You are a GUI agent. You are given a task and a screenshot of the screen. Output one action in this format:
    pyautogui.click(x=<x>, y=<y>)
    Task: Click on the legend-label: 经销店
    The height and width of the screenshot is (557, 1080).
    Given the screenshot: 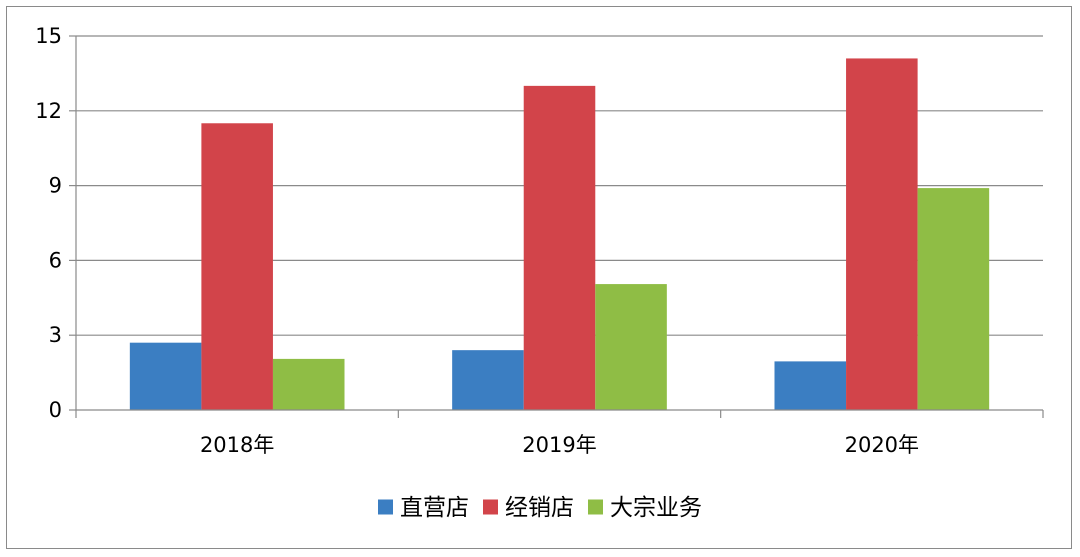 What is the action you would take?
    pyautogui.click(x=539, y=508)
    